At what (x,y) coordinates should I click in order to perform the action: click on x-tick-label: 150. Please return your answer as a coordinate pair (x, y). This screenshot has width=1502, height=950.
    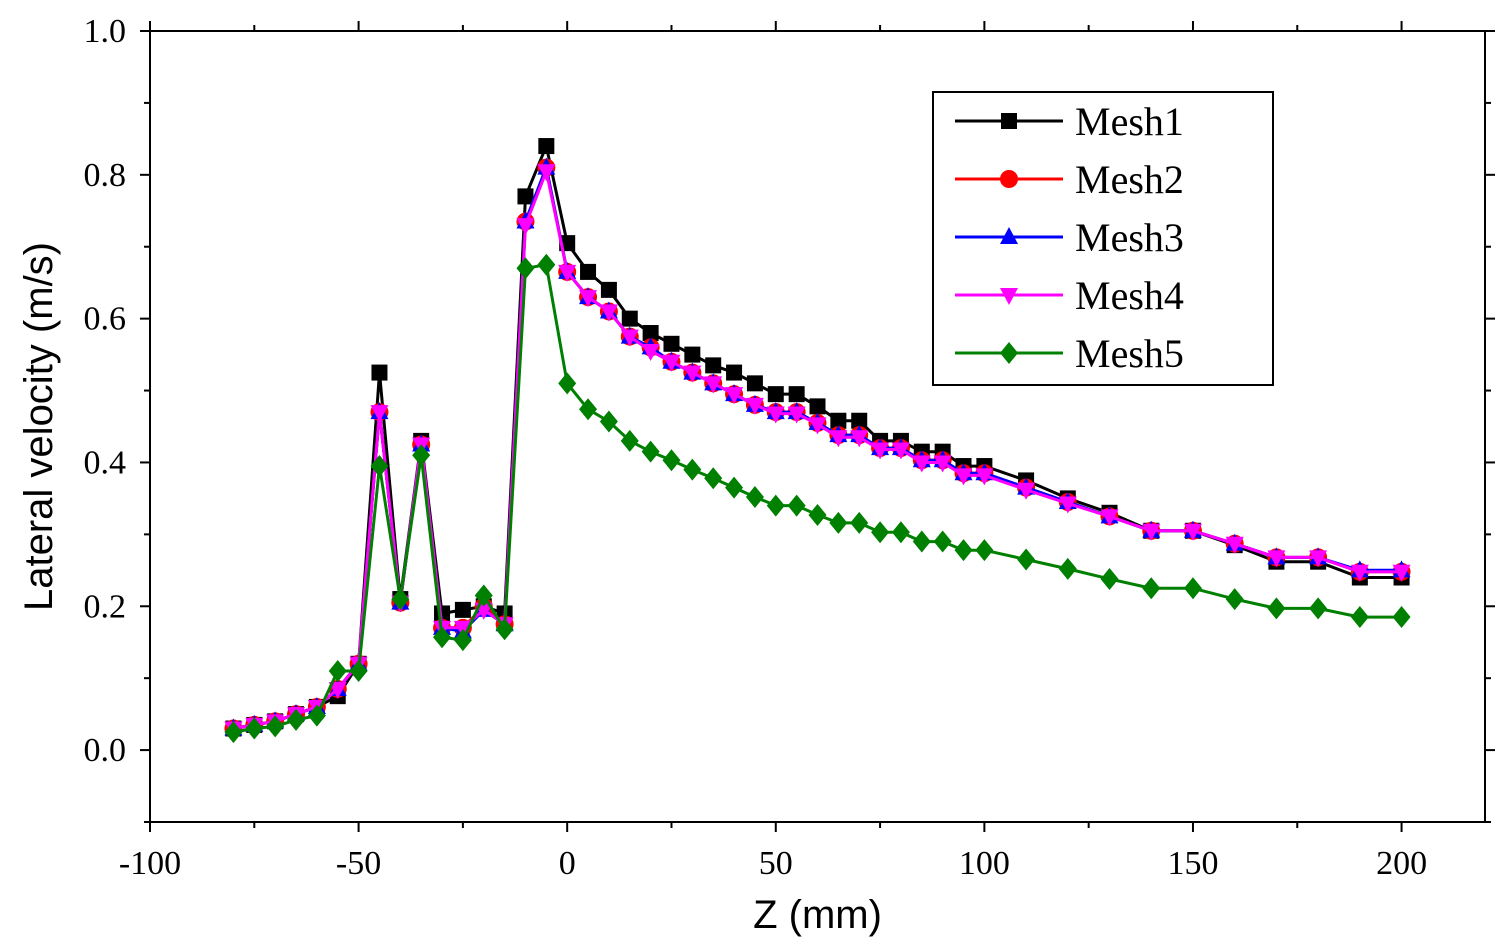
    Looking at the image, I should click on (1192, 863).